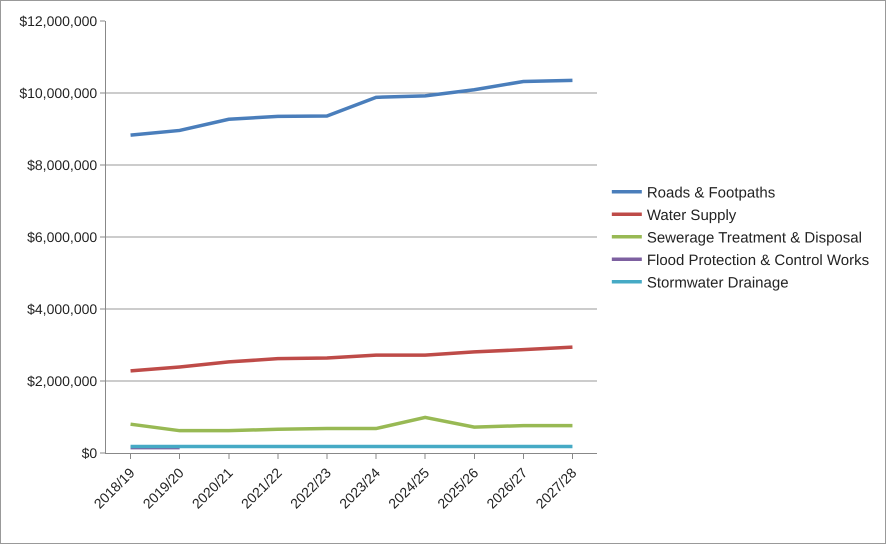 The height and width of the screenshot is (544, 886). I want to click on legend-label: Water Supply, so click(691, 215).